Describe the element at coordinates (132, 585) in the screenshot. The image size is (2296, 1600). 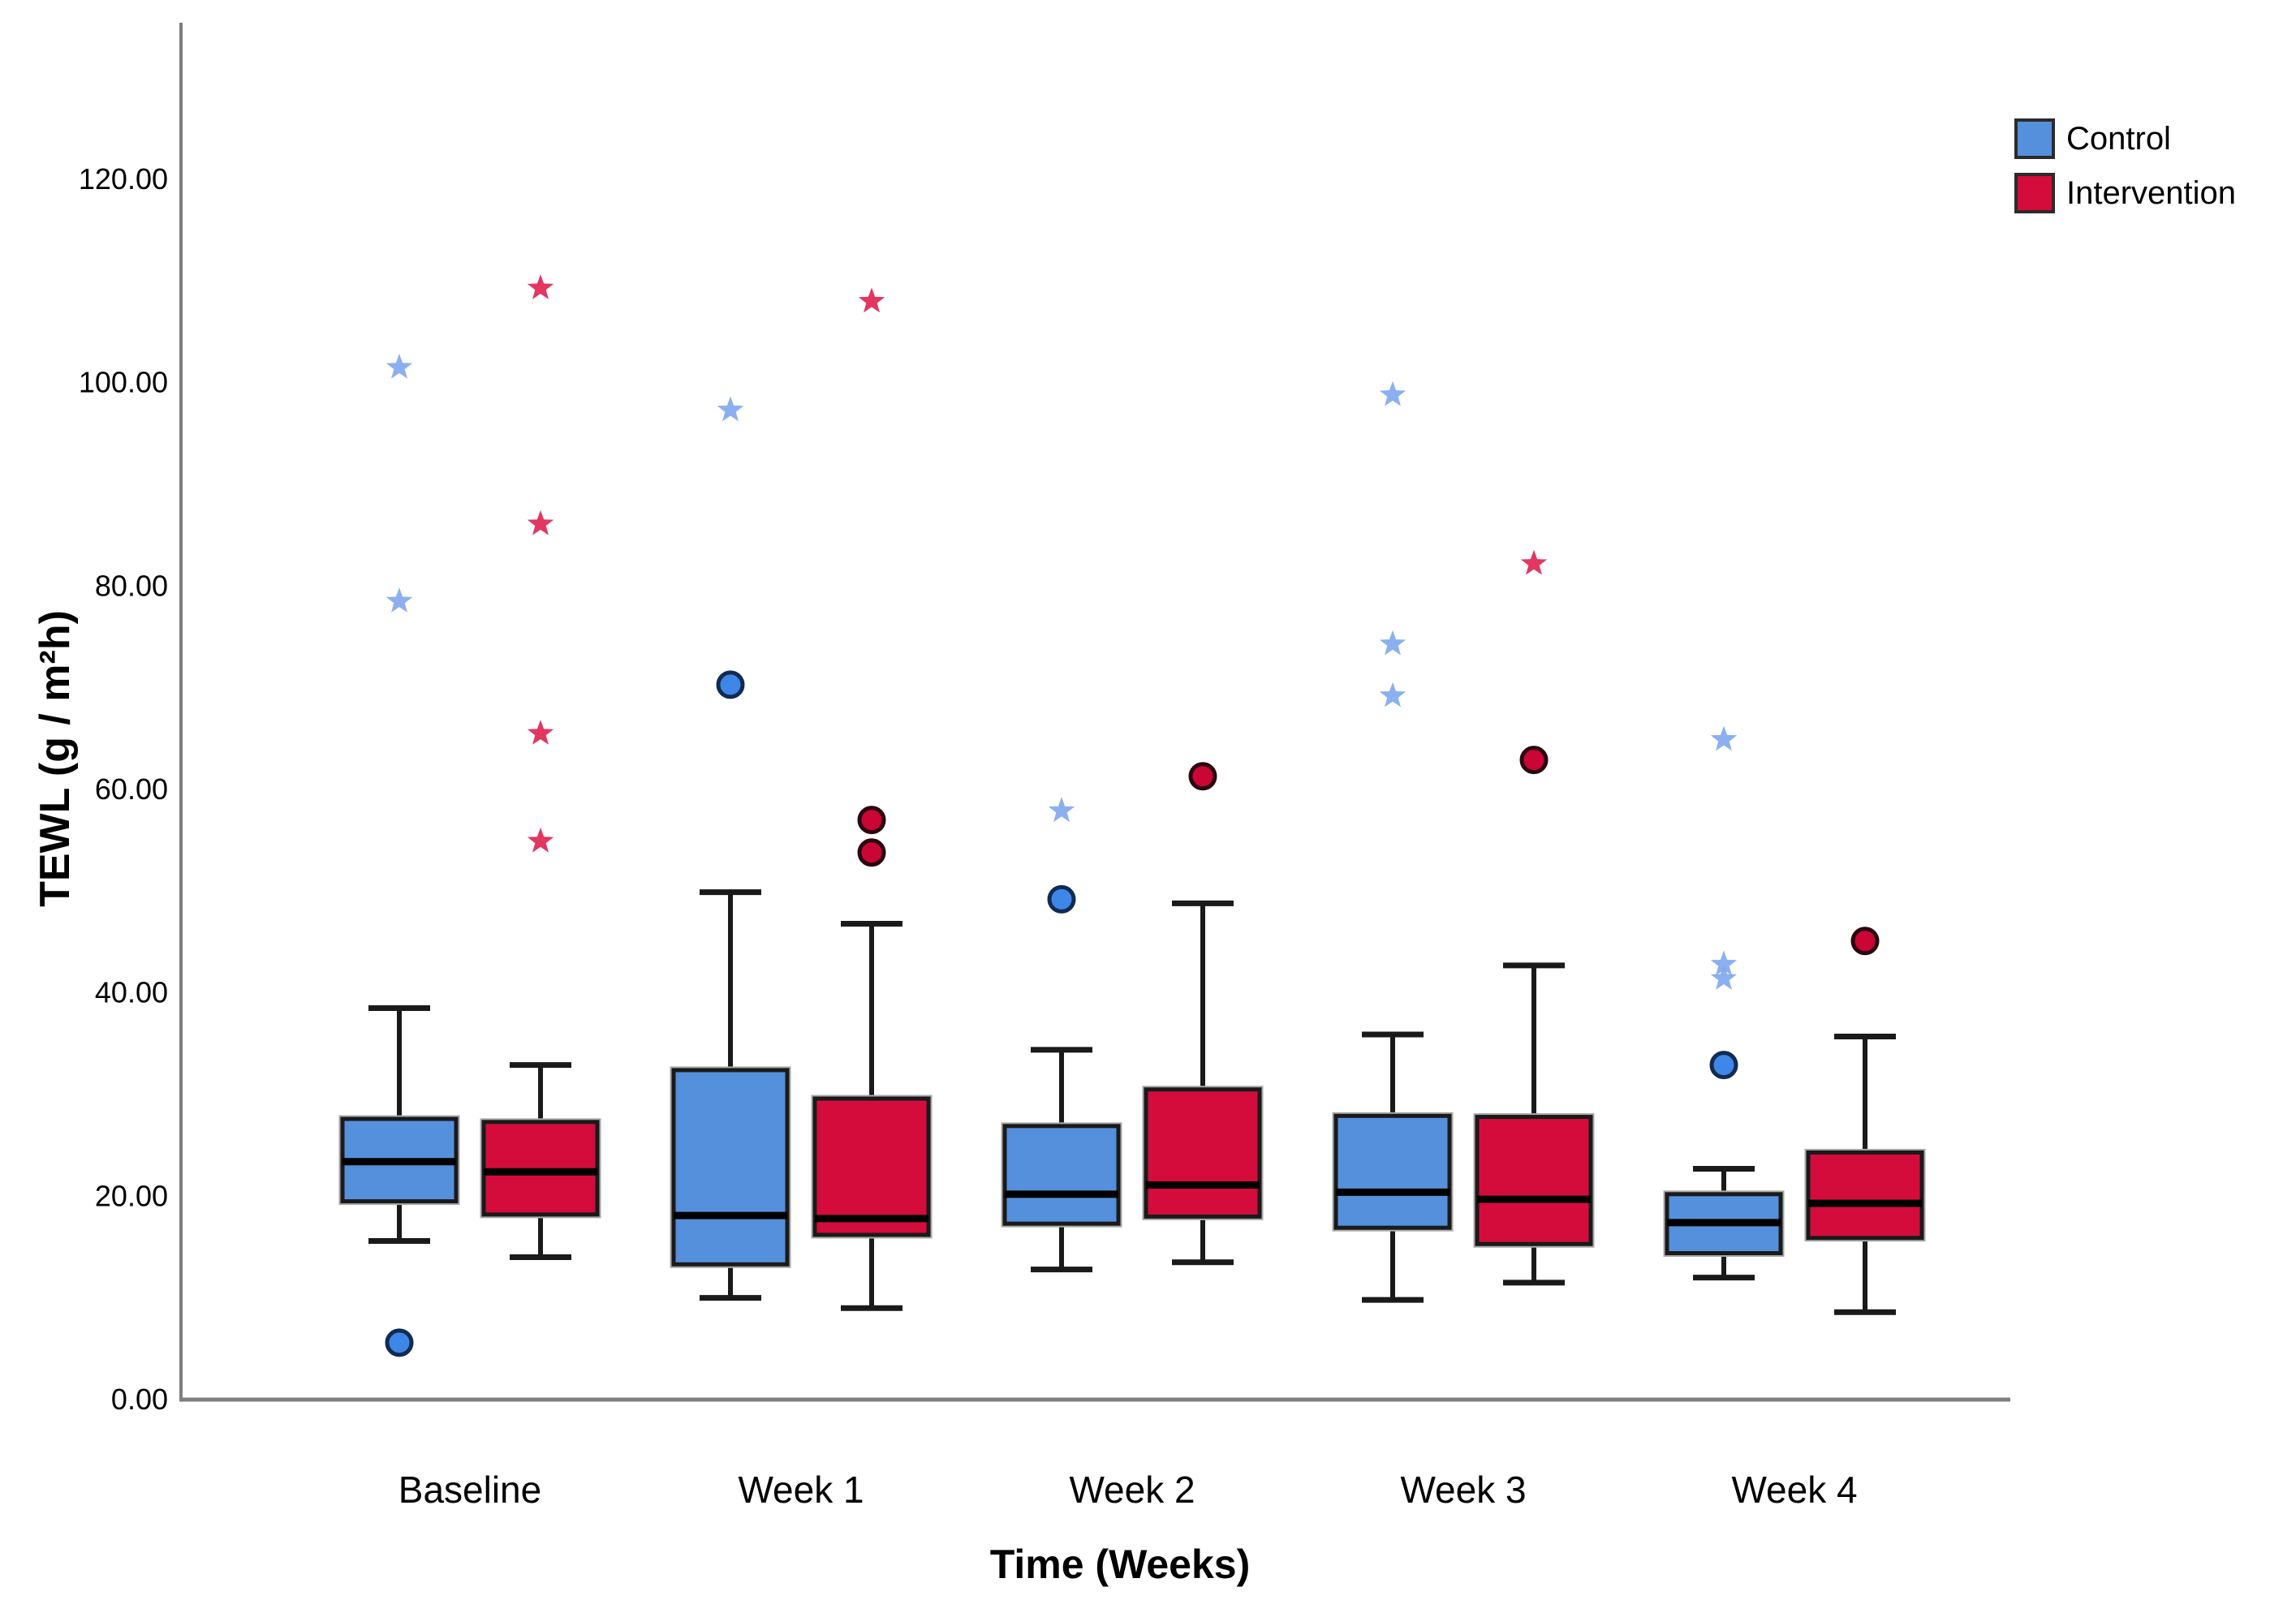
I see `y-tick-label-80.00: 80.00` at that location.